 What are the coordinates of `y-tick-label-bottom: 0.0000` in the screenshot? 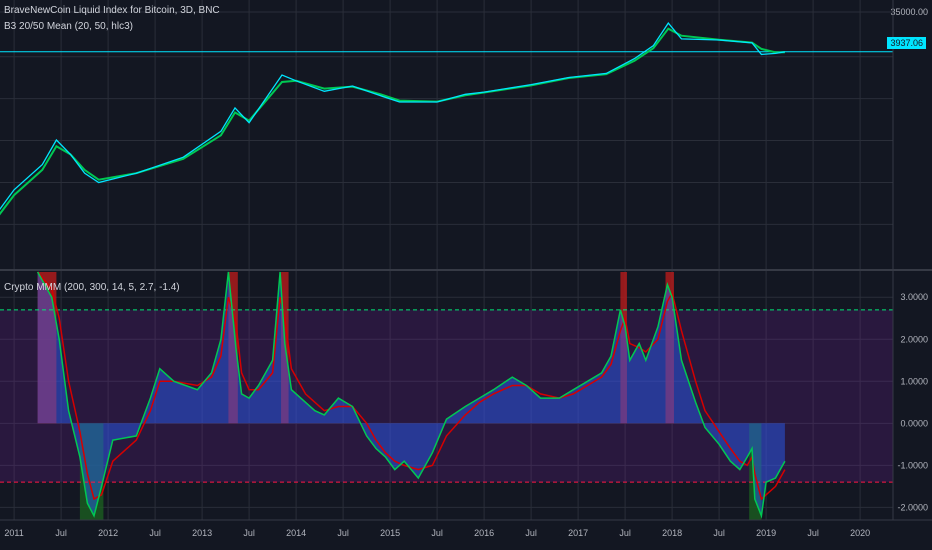 It's located at (914, 423).